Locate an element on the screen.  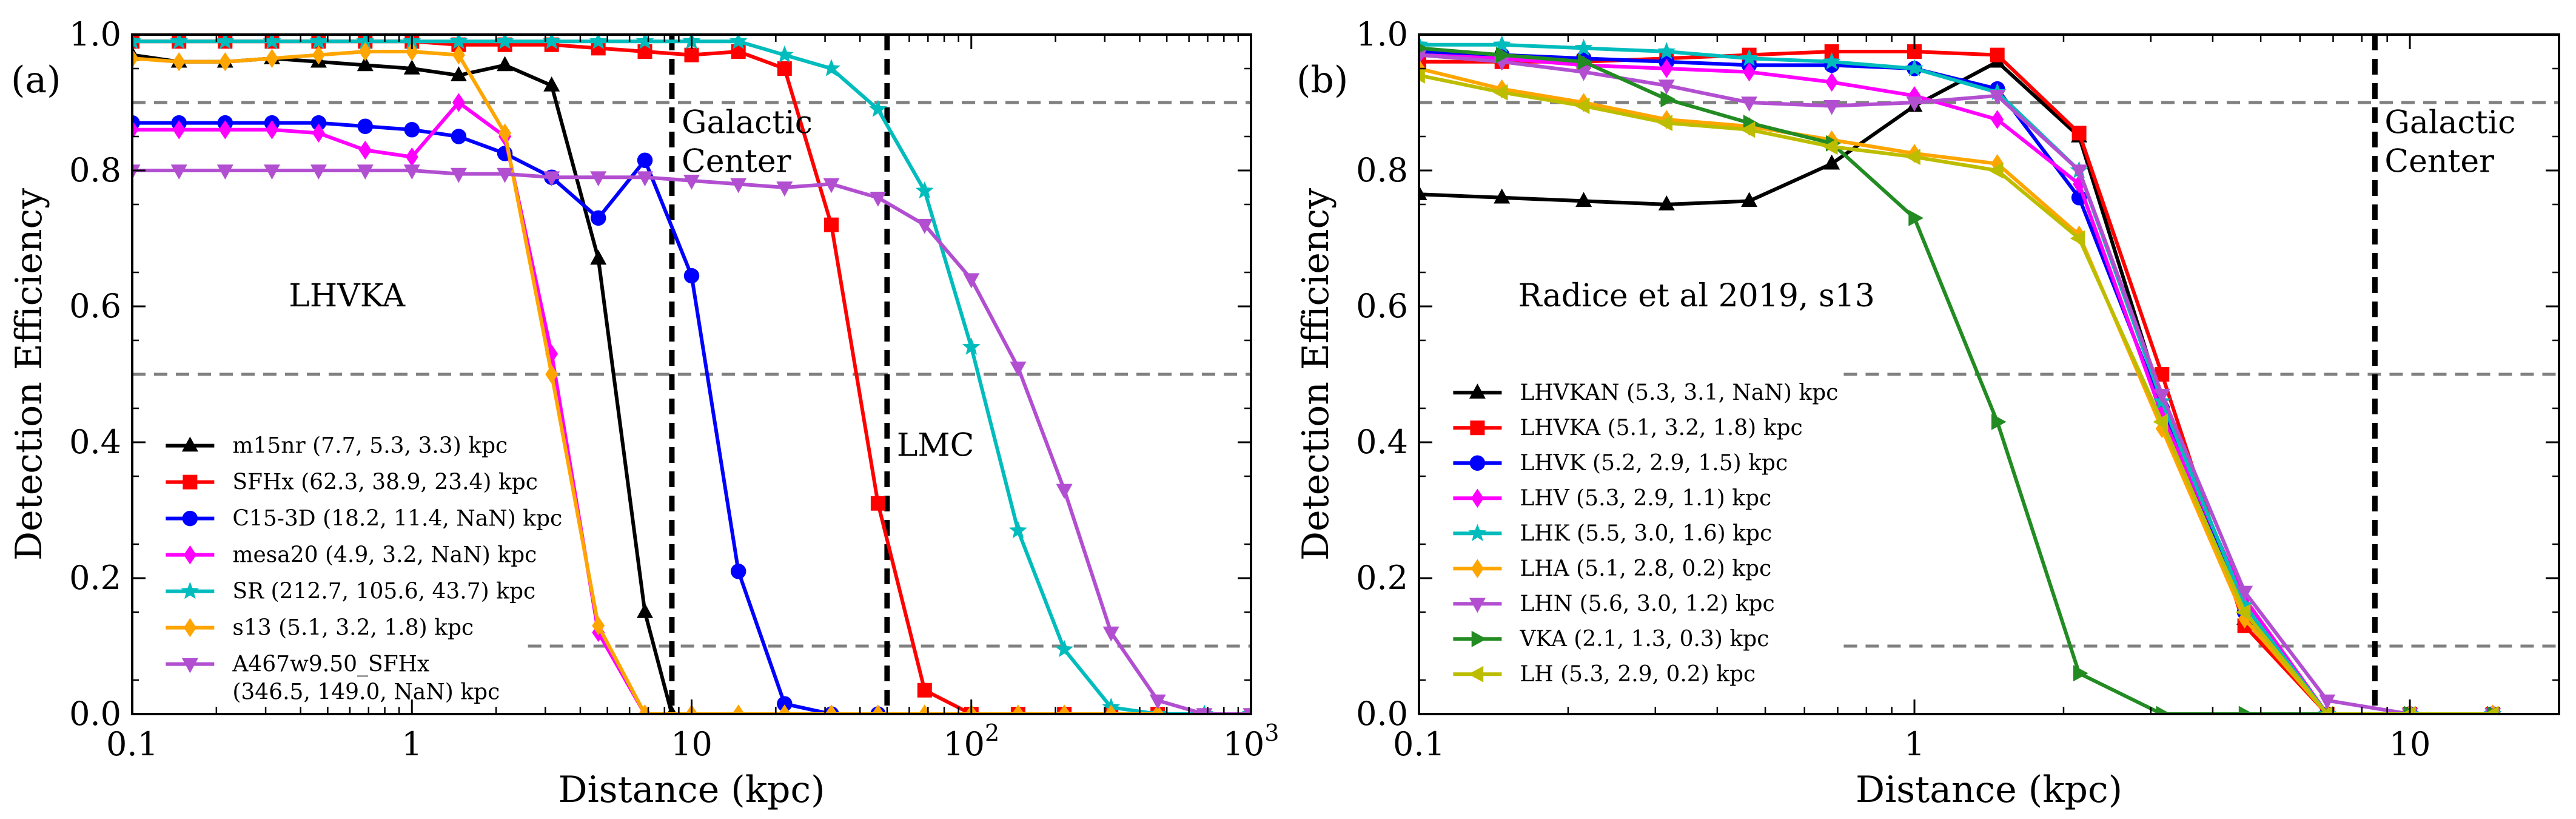
legend-label: LHK (5.5, 3.0, 1.6) kpc is located at coordinates (1646, 533).